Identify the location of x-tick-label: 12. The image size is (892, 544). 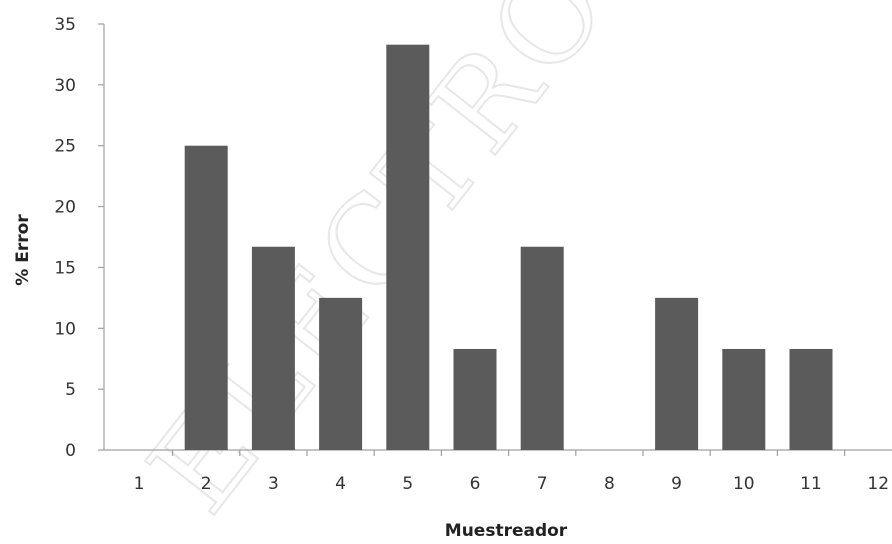
(878, 484).